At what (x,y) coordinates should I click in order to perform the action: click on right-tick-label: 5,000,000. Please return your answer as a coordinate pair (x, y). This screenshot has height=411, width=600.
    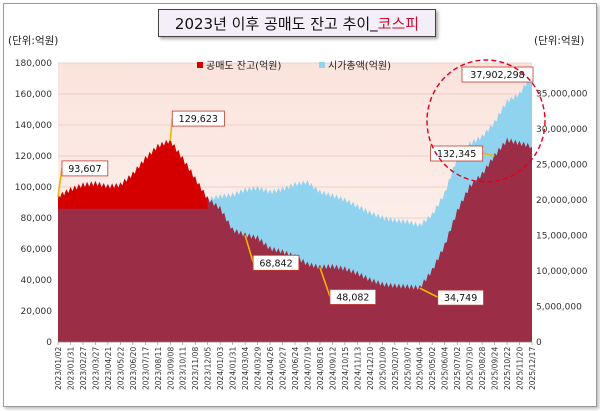
    Looking at the image, I should click on (559, 308).